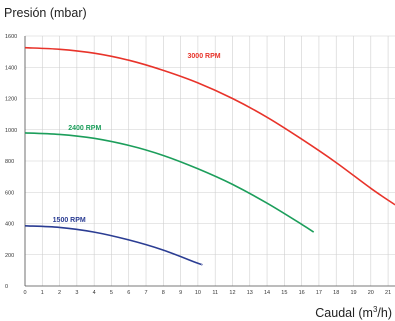  I want to click on series-label-3000-rpm: 3000 RPM, so click(204, 56).